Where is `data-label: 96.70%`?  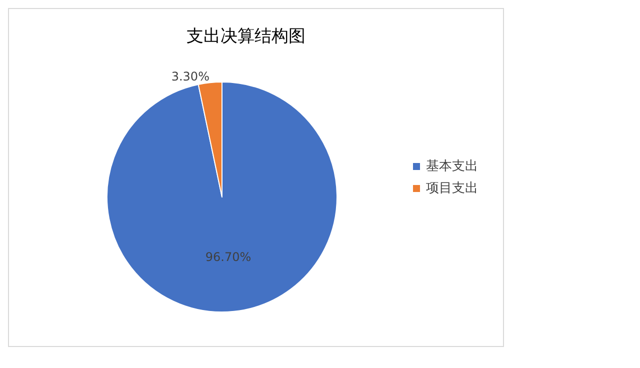 data-label: 96.70% is located at coordinates (228, 257).